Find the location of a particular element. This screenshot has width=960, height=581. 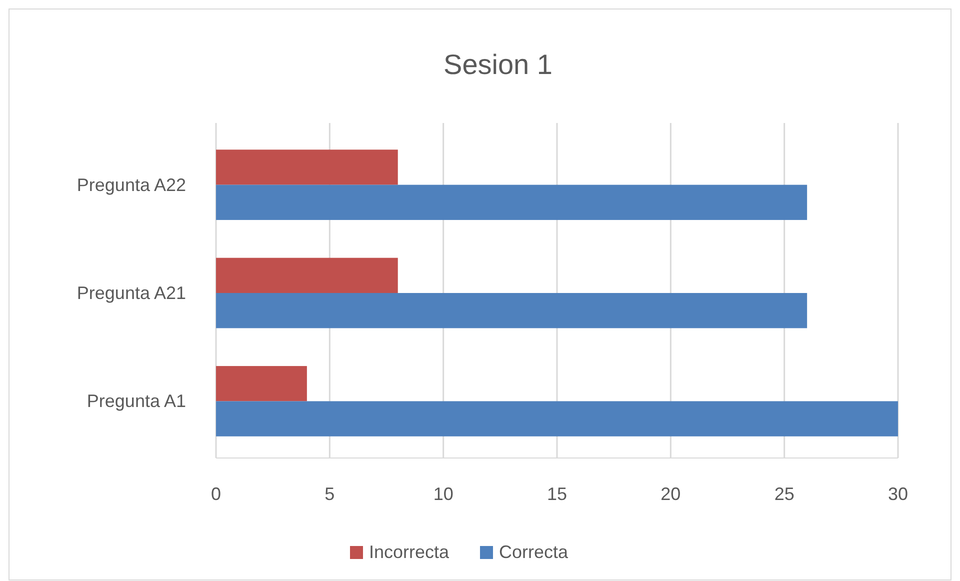

legend-label: Correcta is located at coordinates (534, 552).